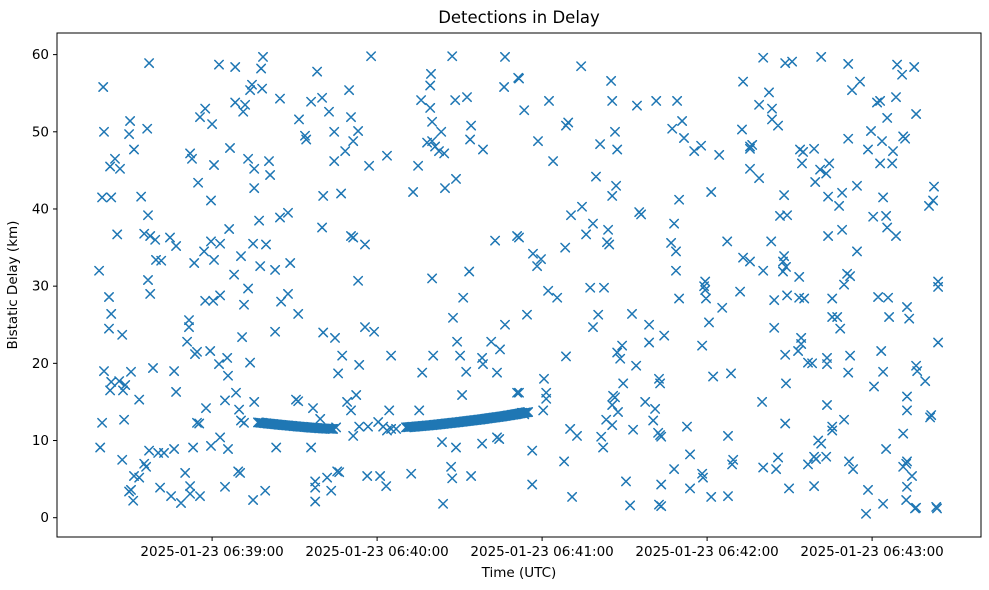 The image size is (989, 590). Describe the element at coordinates (13, 285) in the screenshot. I see `y-axis-label: Bistatic Delay (km)` at that location.